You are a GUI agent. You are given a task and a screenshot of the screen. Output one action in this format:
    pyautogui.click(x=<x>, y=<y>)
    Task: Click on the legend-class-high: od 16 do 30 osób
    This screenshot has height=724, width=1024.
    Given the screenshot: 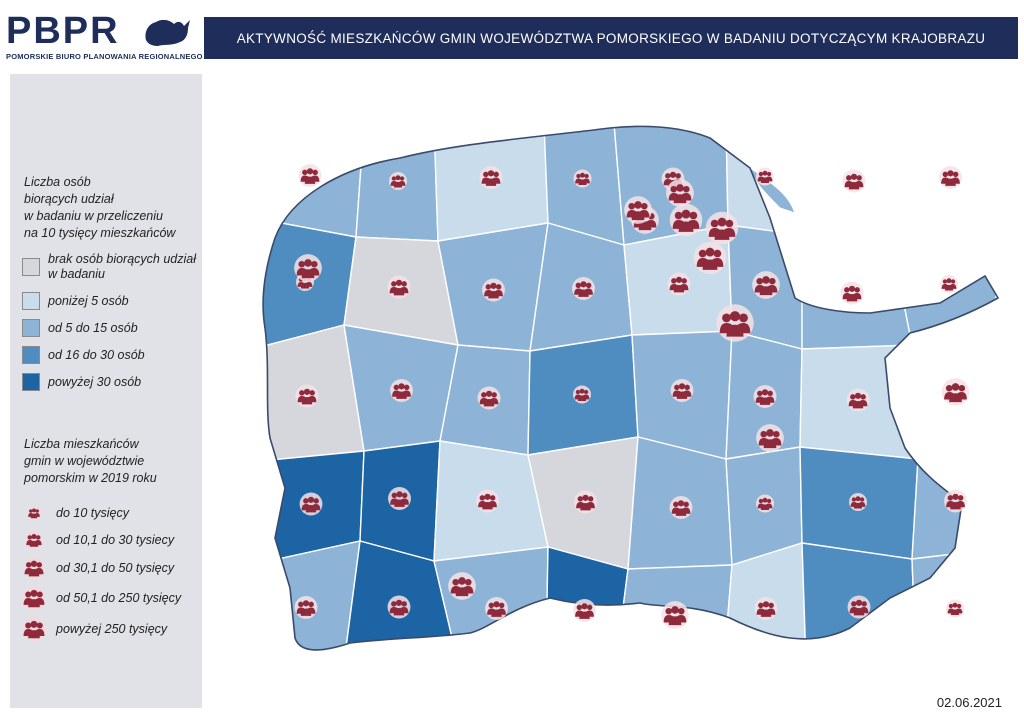 What is the action you would take?
    pyautogui.click(x=83, y=355)
    